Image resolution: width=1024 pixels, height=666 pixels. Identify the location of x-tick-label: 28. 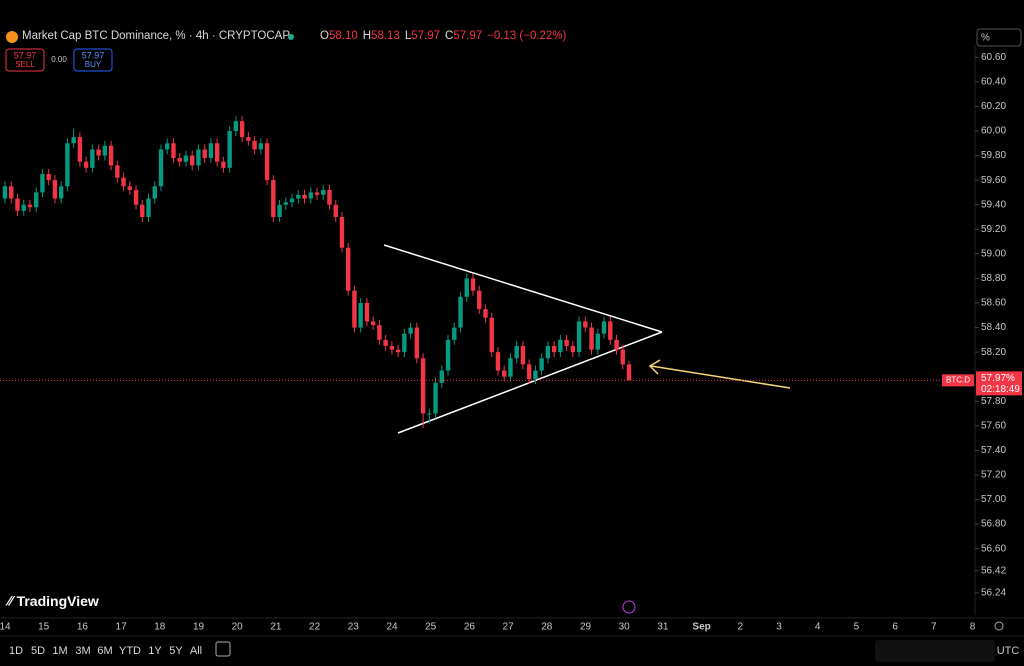
(547, 627).